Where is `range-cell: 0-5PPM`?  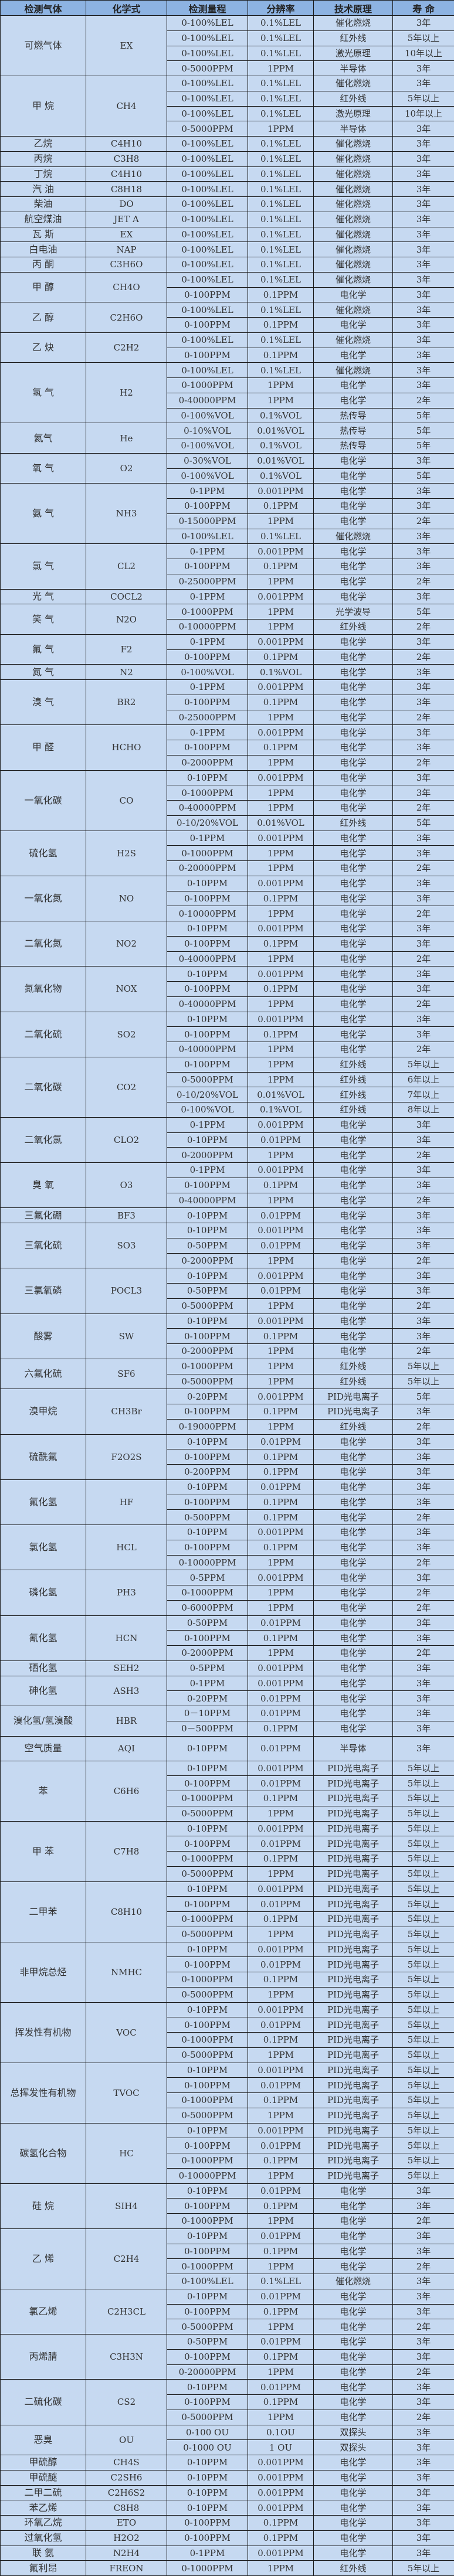 range-cell: 0-5PPM is located at coordinates (207, 1668).